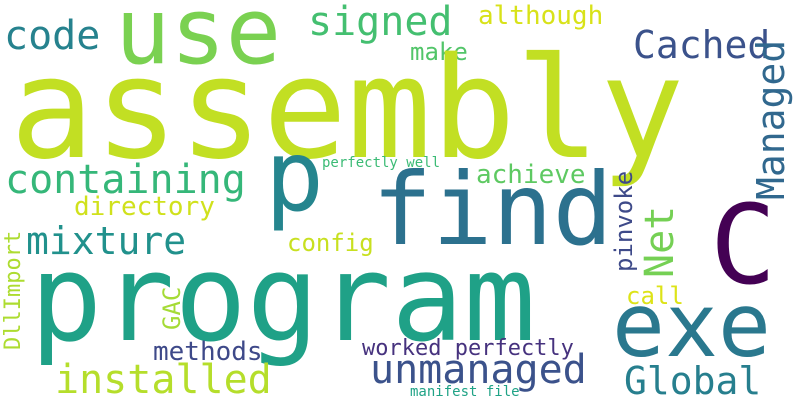 This screenshot has height=400, width=800. I want to click on word-global: Global, so click(693, 379).